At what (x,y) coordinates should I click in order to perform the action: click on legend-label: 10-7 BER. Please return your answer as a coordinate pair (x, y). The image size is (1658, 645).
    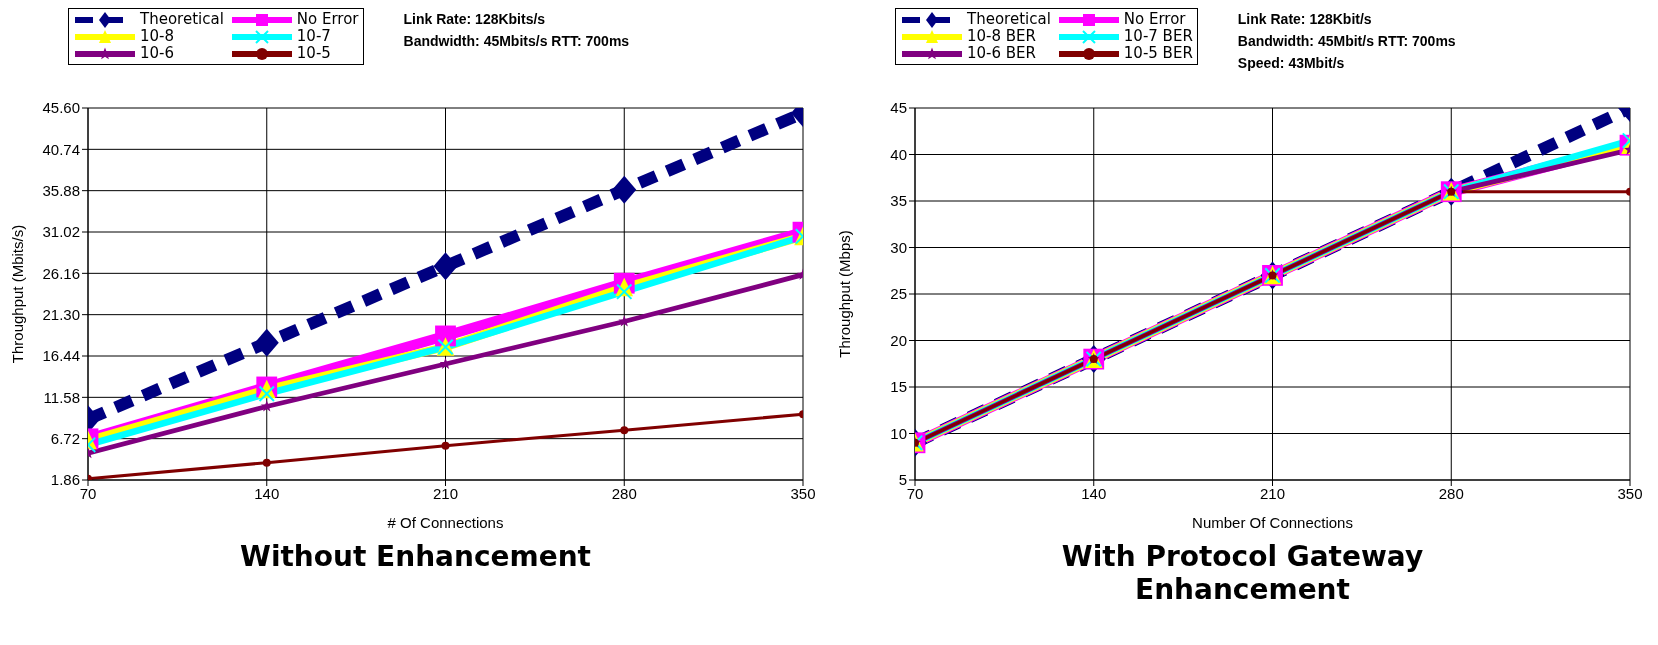
    Looking at the image, I should click on (1158, 36).